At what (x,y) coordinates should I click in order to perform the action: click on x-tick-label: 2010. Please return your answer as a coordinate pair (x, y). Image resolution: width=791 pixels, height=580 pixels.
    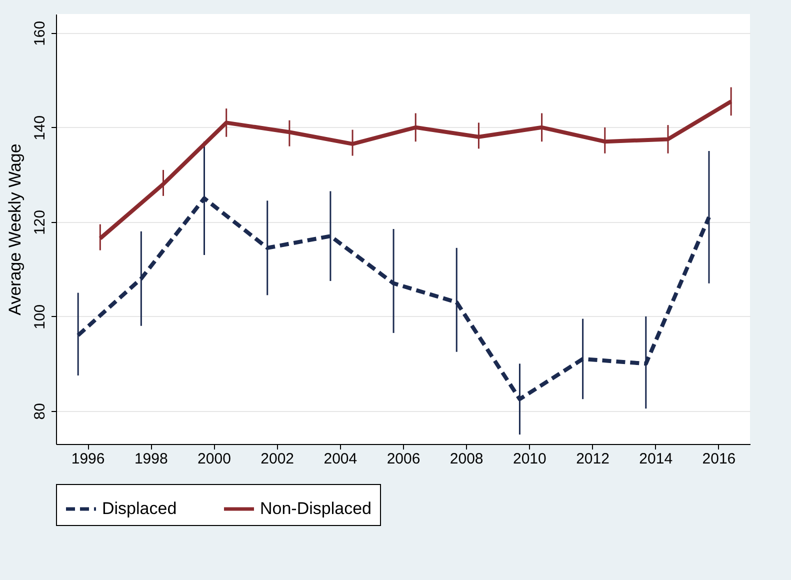
    Looking at the image, I should click on (529, 459).